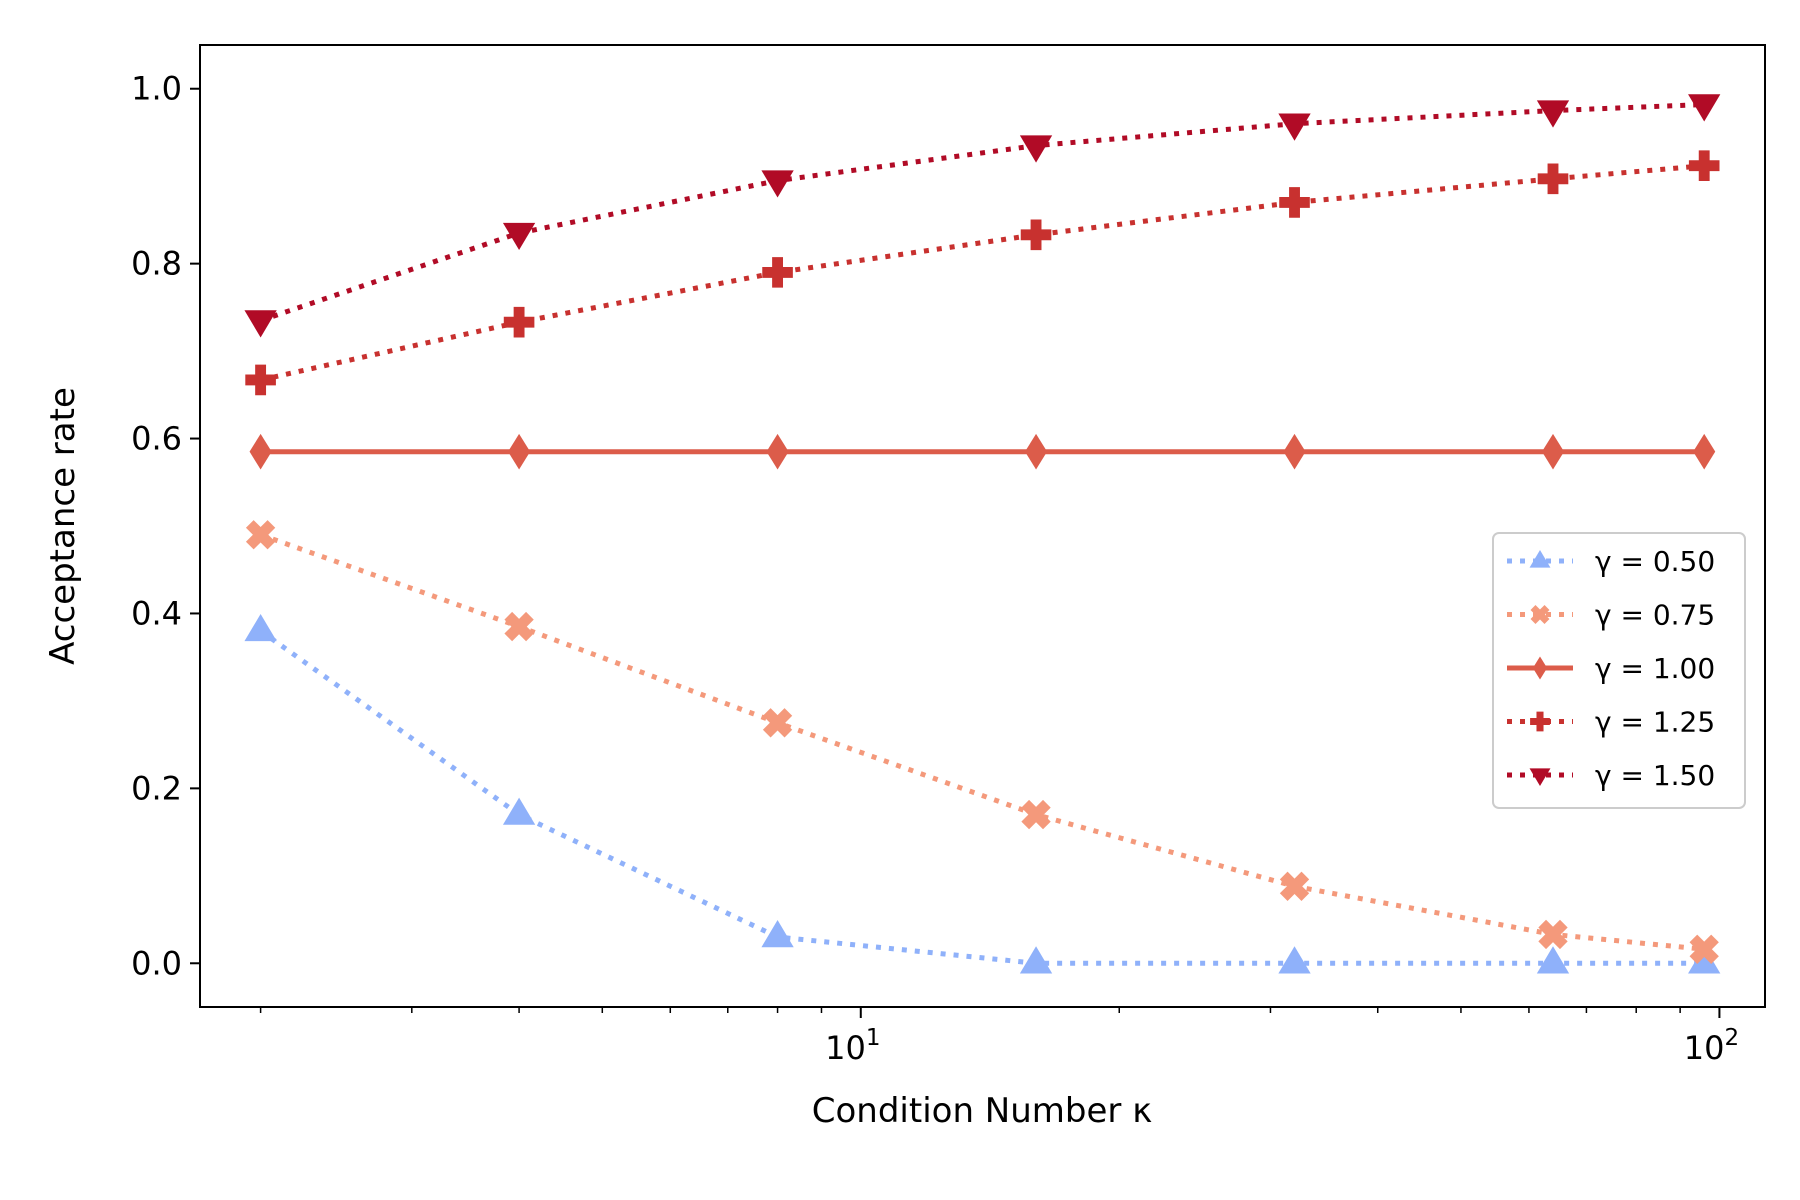 The image size is (1800, 1200). I want to click on legend-entry-1.25: γ = 1.25, so click(1611, 722).